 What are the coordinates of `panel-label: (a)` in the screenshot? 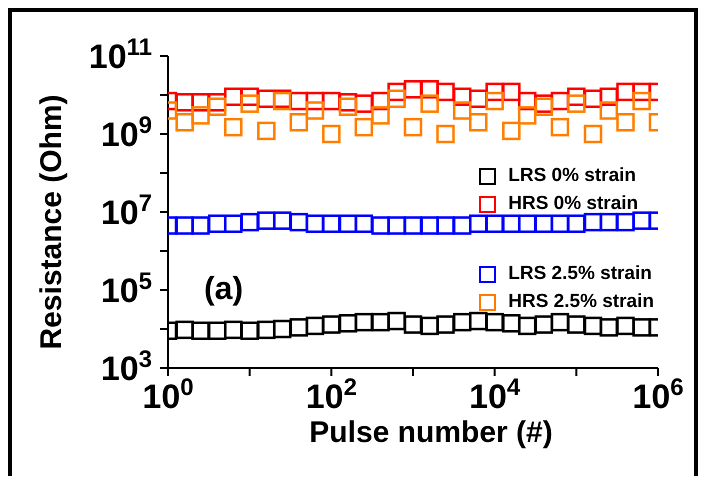 It's located at (224, 288).